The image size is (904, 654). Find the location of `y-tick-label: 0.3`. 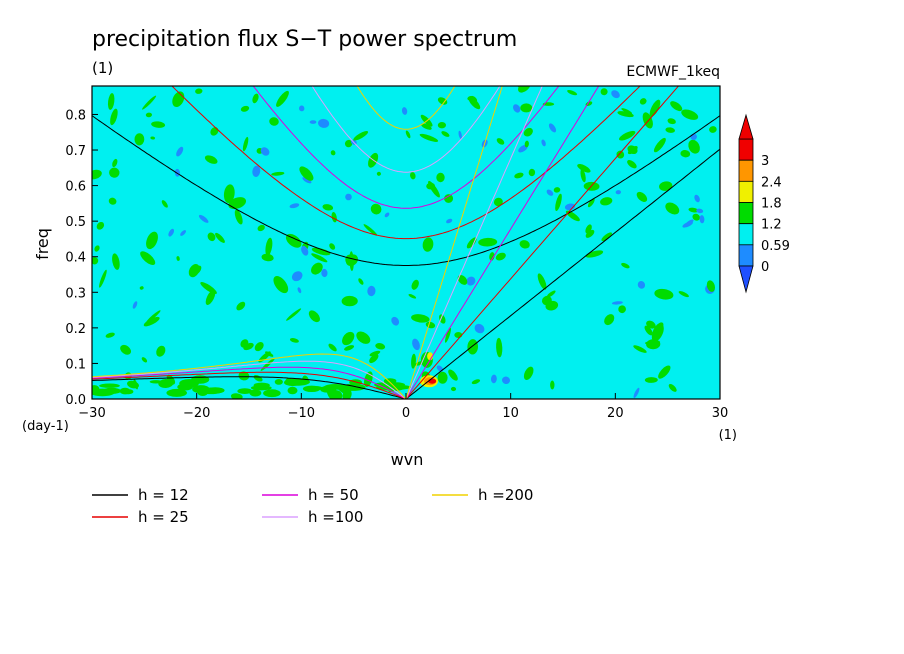

y-tick-label: 0.3 is located at coordinates (75, 293).